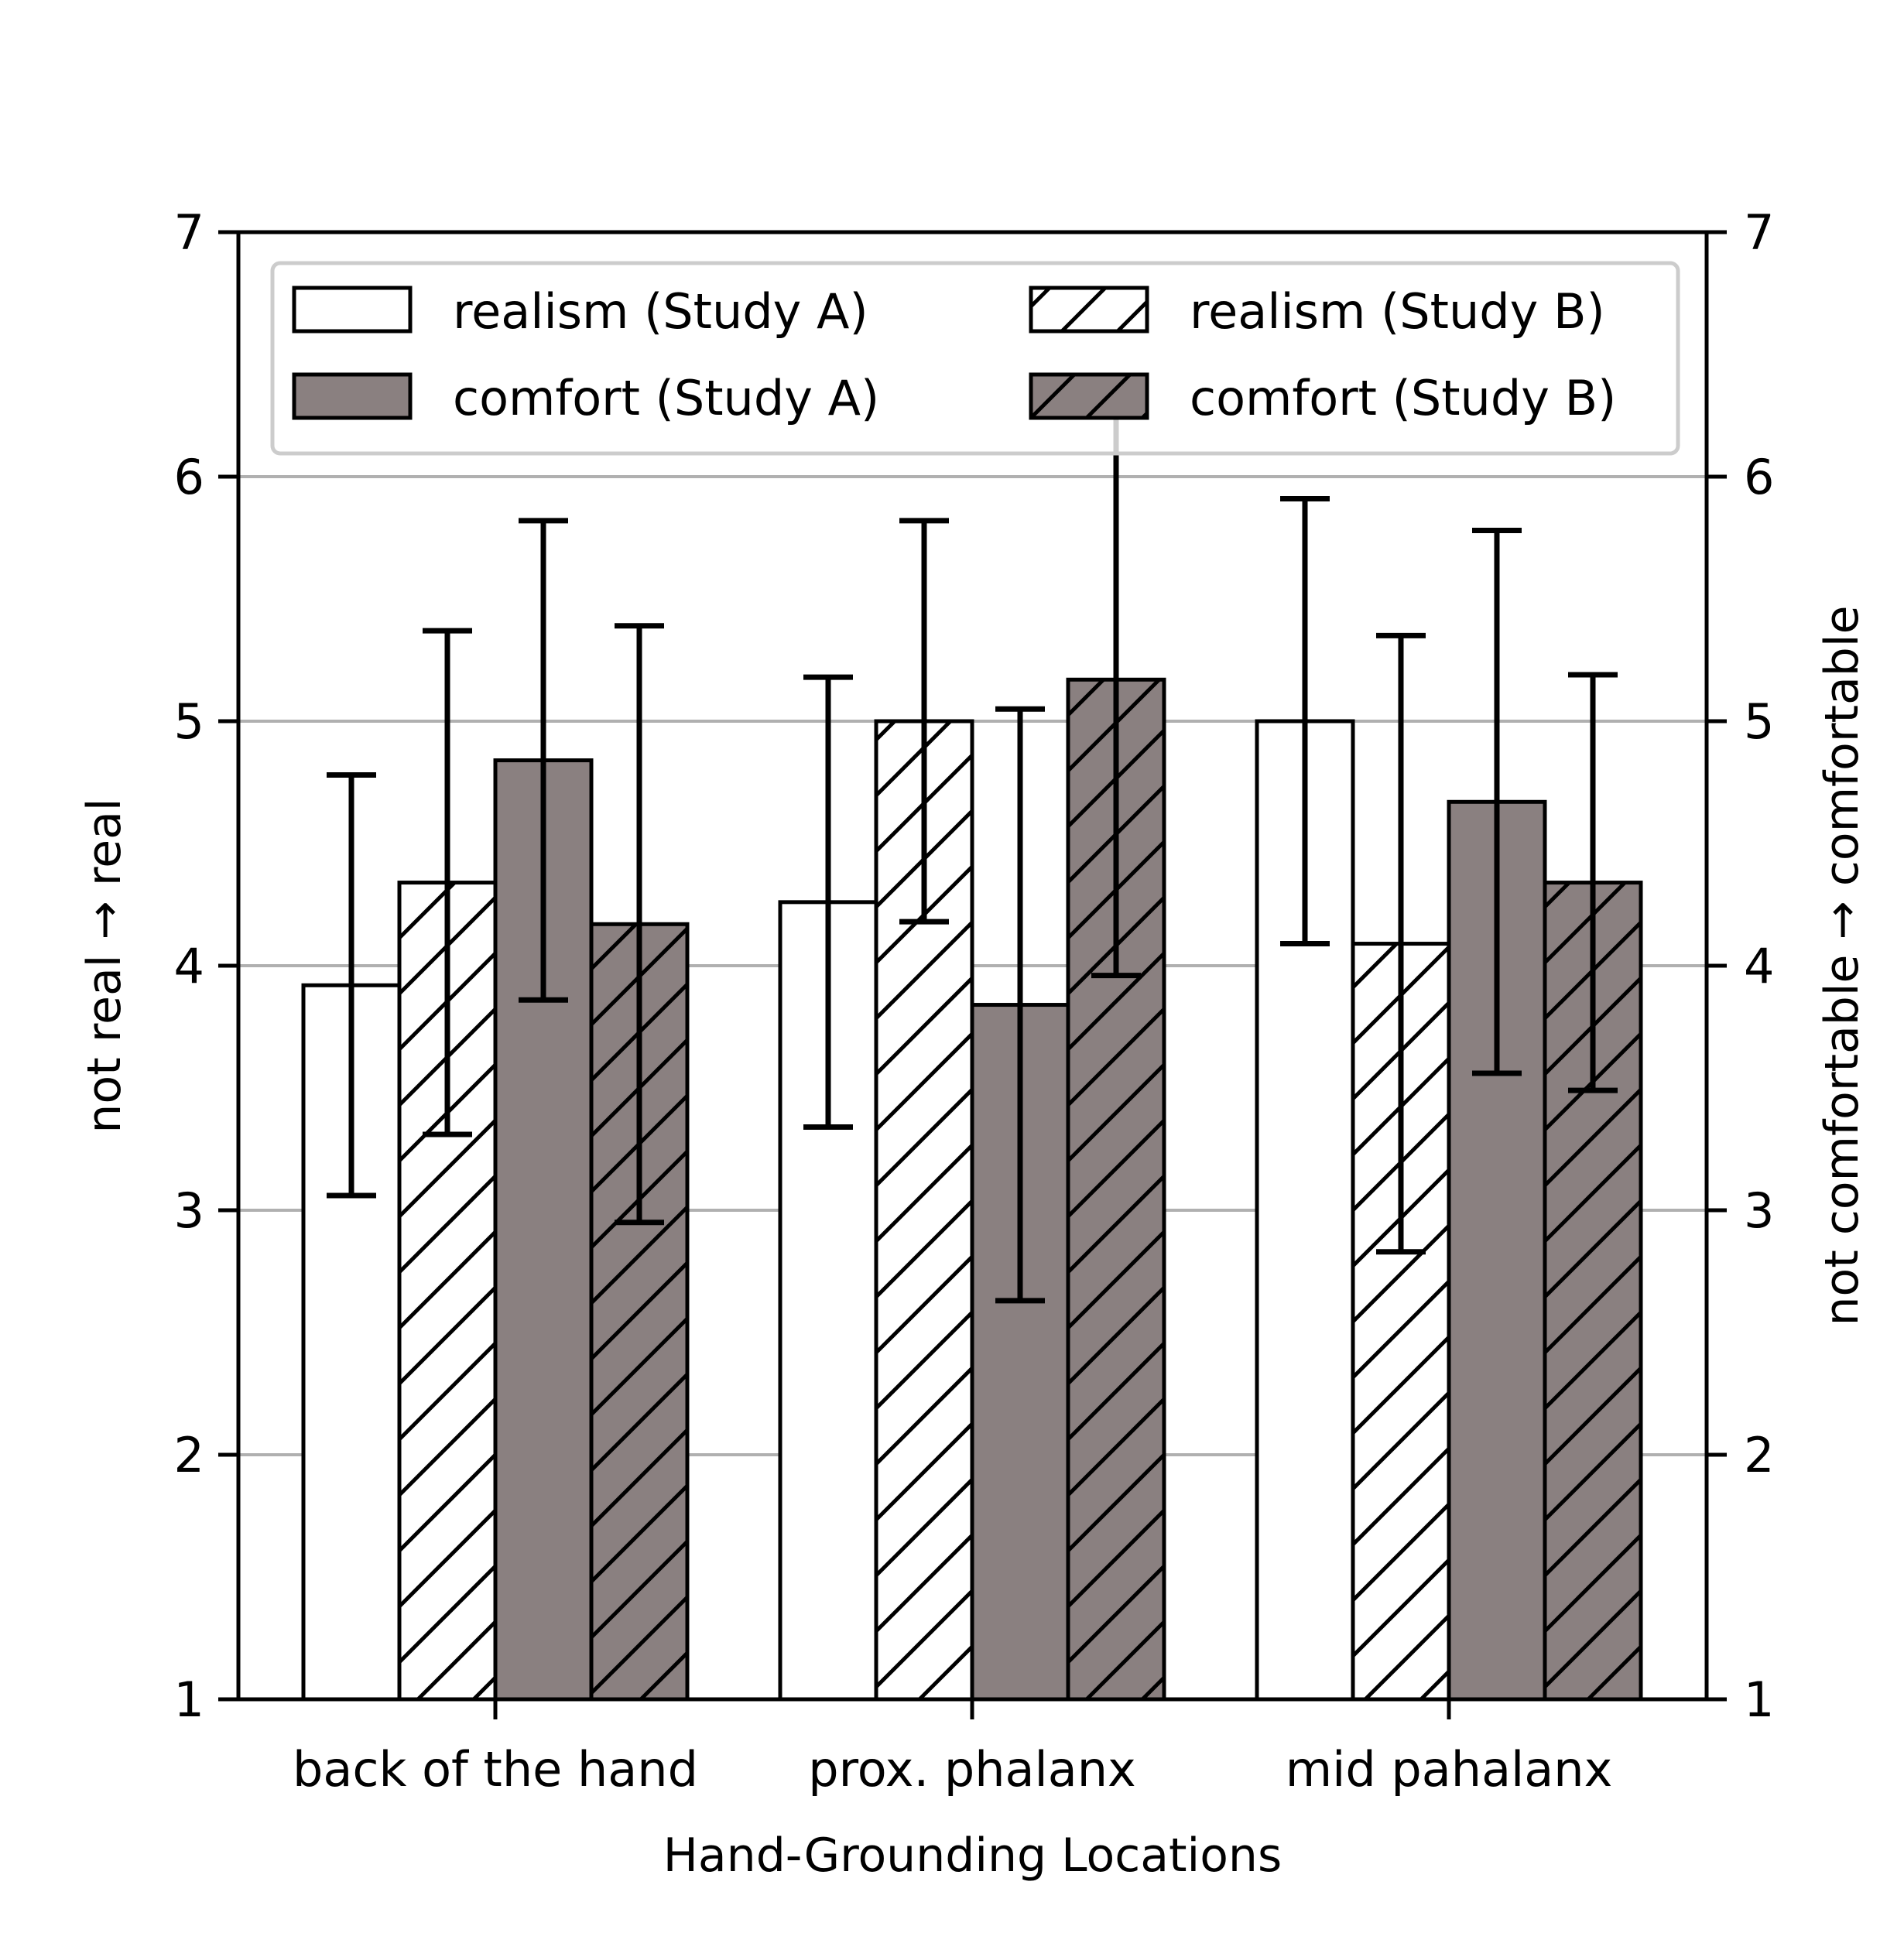 Image resolution: width=1904 pixels, height=1950 pixels. I want to click on y-tick-label-right: 2, so click(1759, 1455).